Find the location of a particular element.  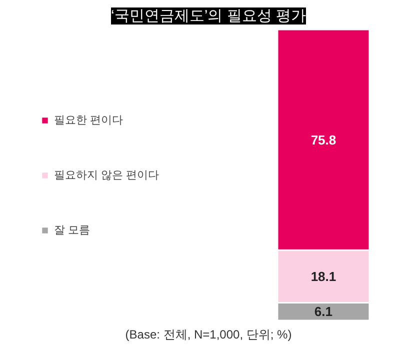

legend-label: 필요하지 않은 편이다 is located at coordinates (107, 175).